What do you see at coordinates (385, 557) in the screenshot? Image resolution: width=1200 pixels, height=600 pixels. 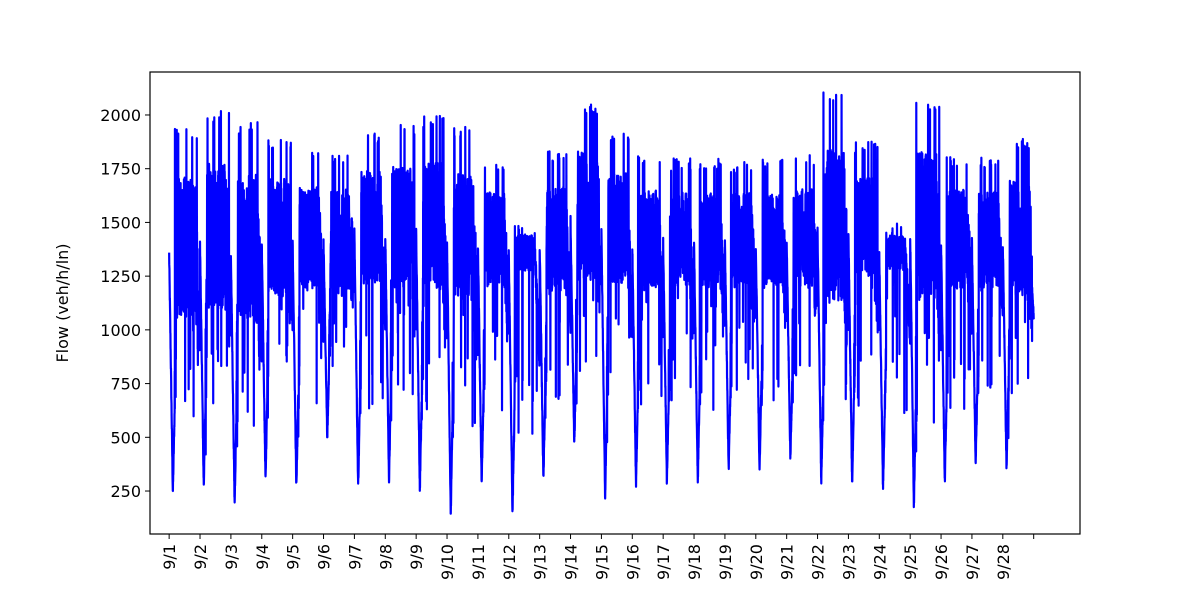 I see `x-tick-label: 9/8` at bounding box center [385, 557].